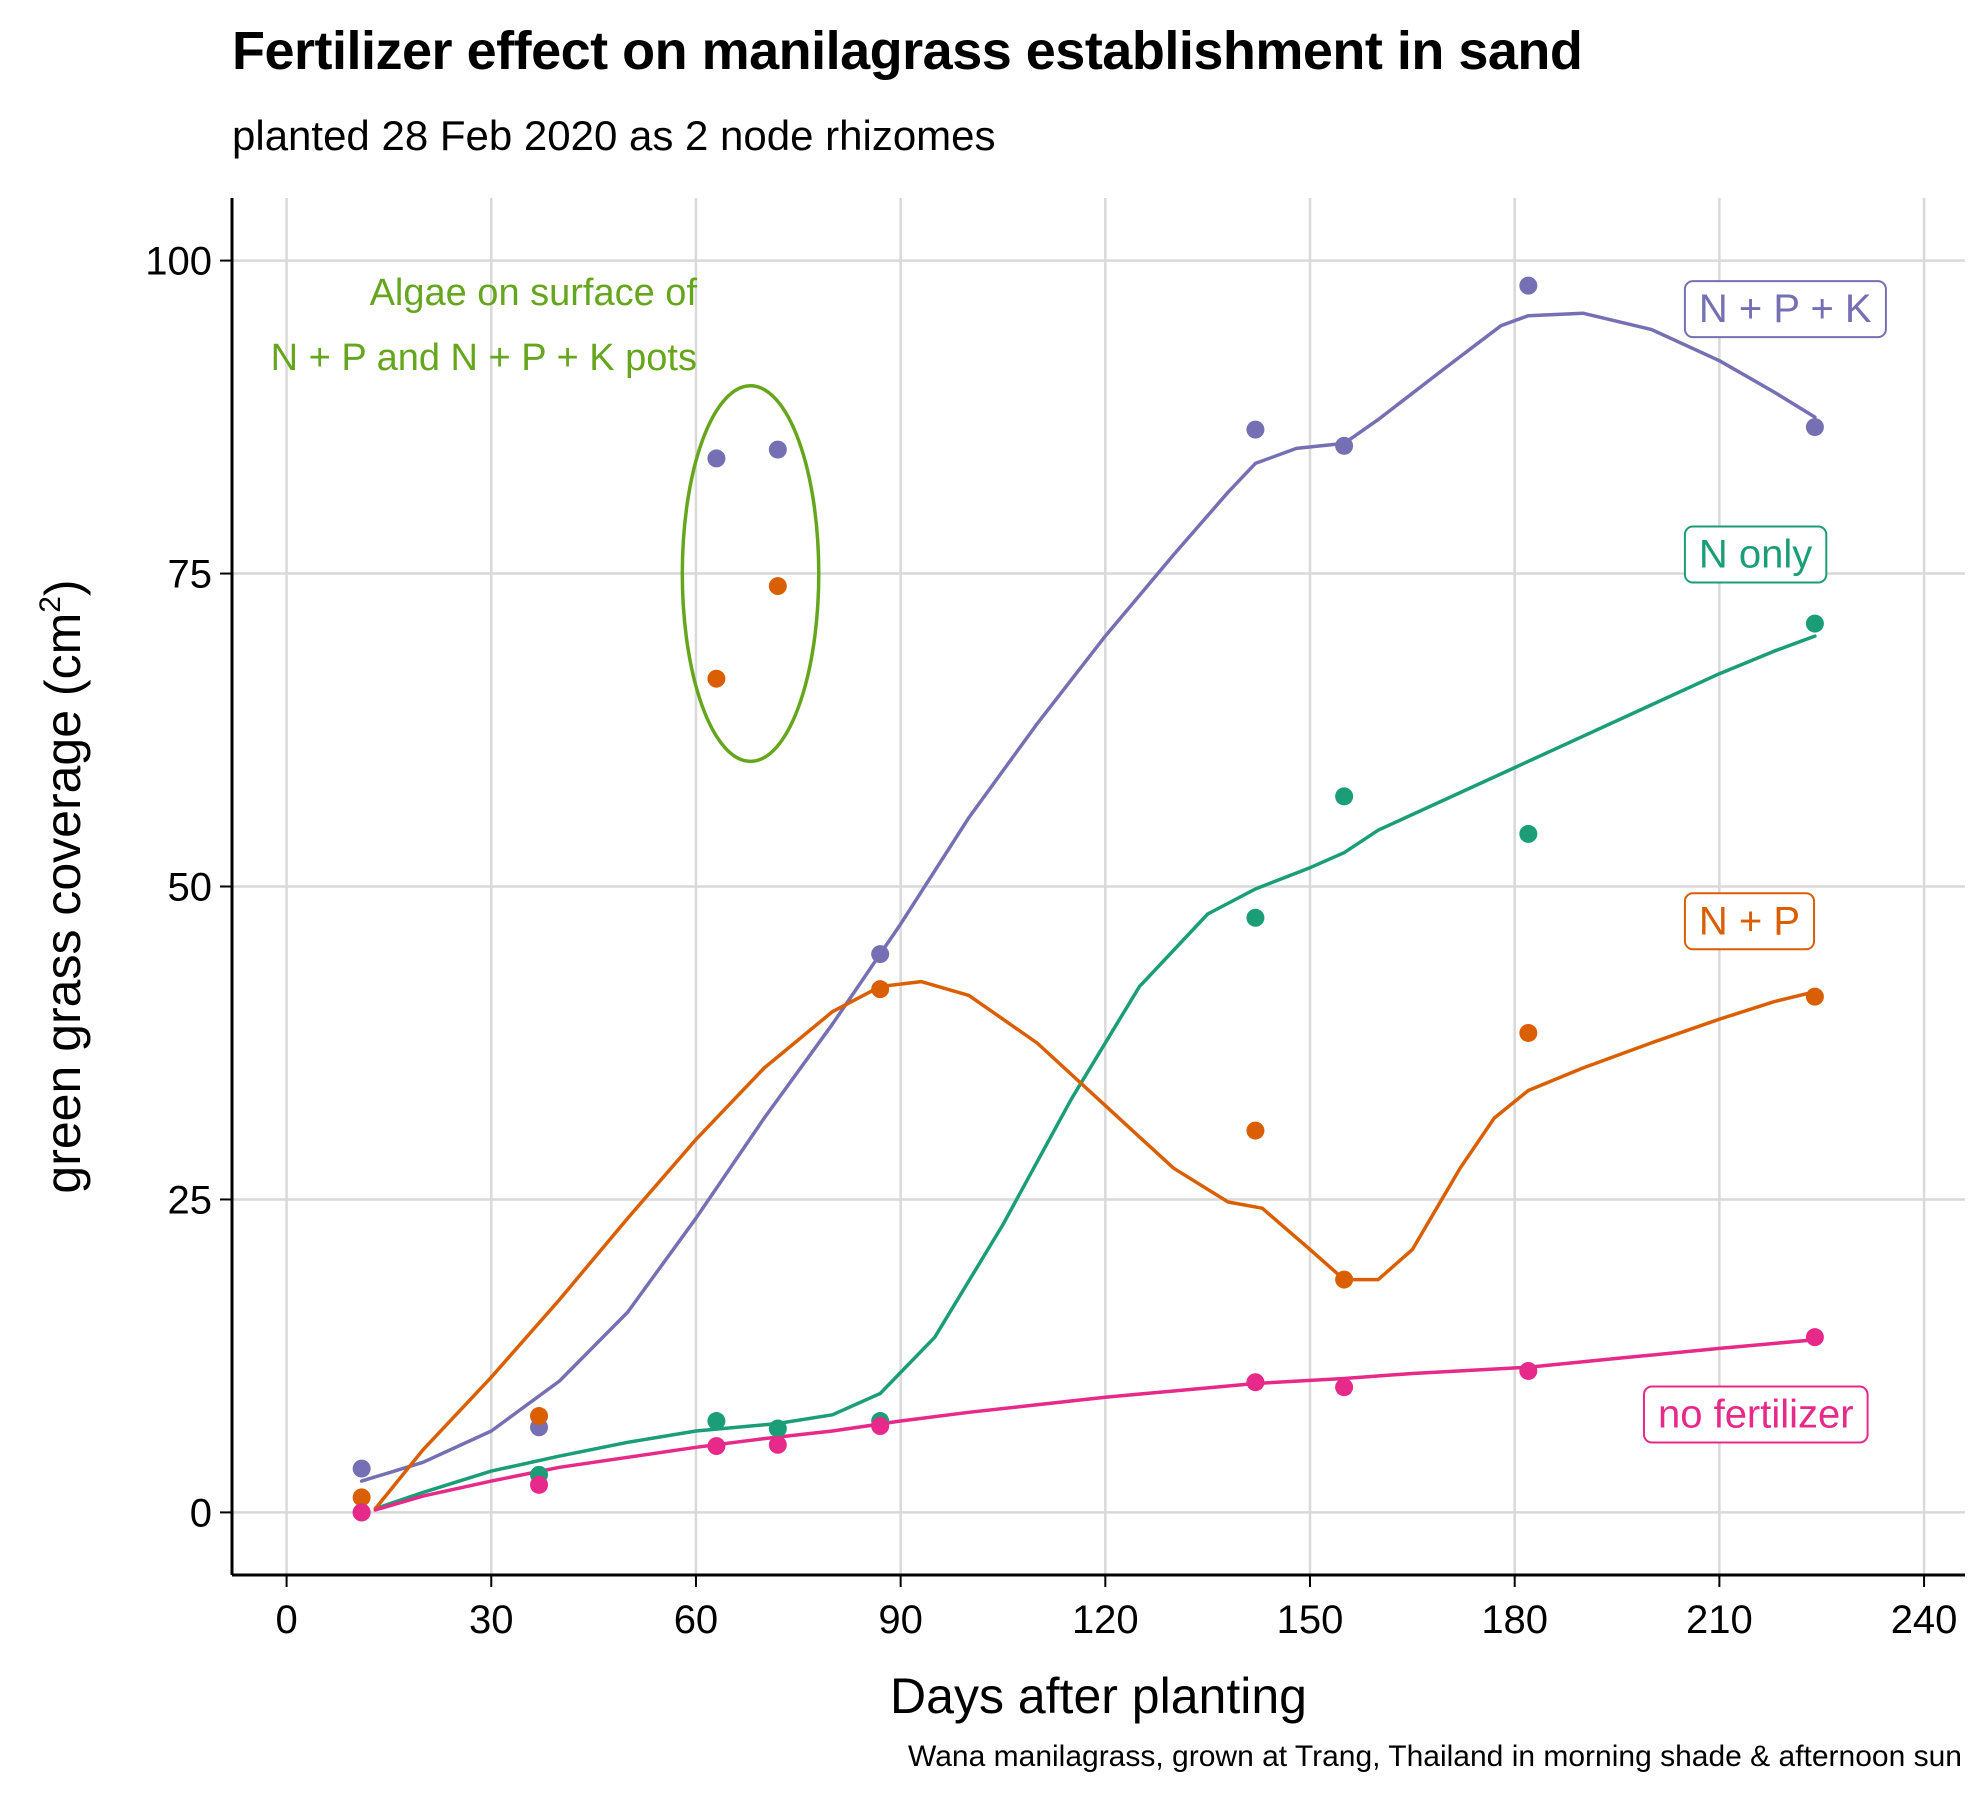 This screenshot has width=1980, height=1800. Describe the element at coordinates (286, 1620) in the screenshot. I see `x-tick-label: 0` at that location.